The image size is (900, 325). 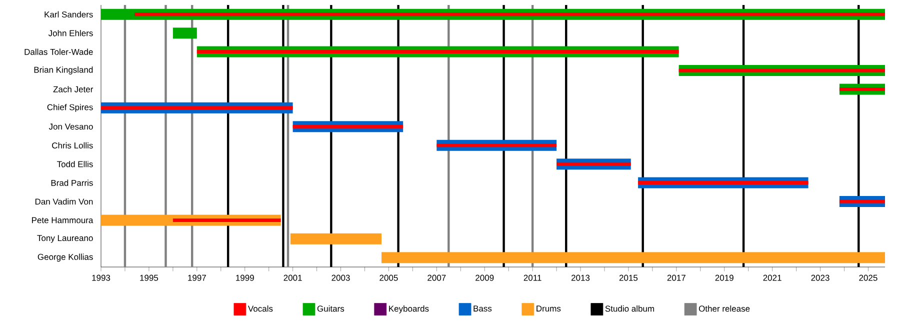 I want to click on legend-label: Guitars, so click(x=330, y=308).